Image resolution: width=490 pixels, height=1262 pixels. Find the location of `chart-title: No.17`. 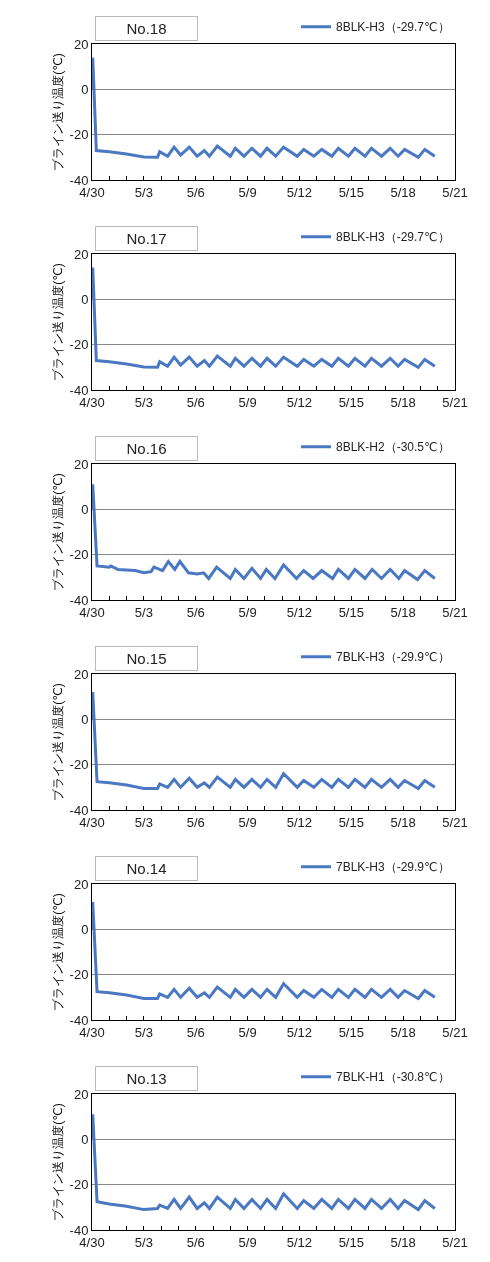

chart-title: No.17 is located at coordinates (146, 238).